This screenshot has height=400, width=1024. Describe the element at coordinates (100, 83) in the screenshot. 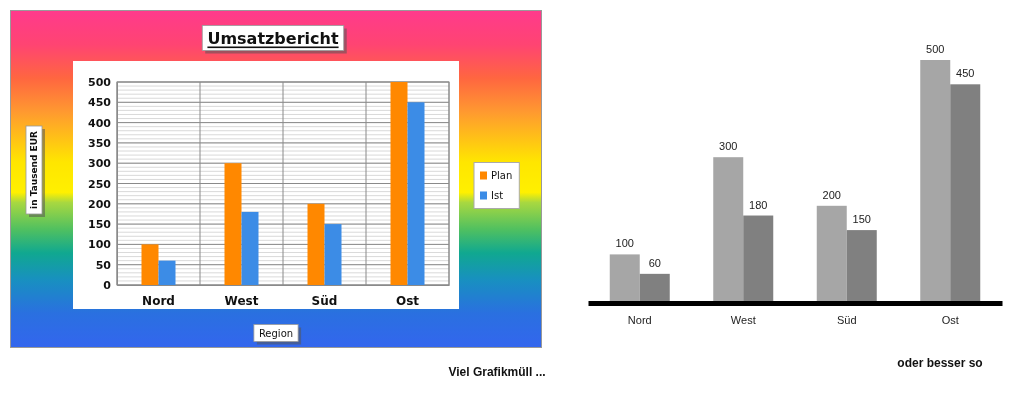

I see `y-tick-label: 500` at that location.